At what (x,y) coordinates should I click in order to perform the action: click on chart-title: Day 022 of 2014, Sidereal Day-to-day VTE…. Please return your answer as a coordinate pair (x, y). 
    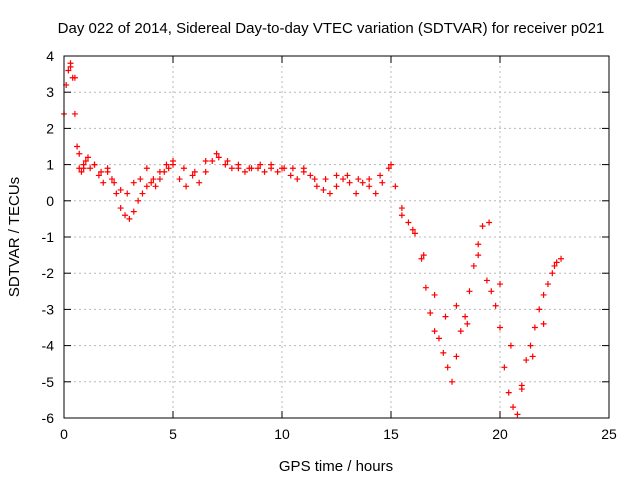
    Looking at the image, I should click on (331, 28).